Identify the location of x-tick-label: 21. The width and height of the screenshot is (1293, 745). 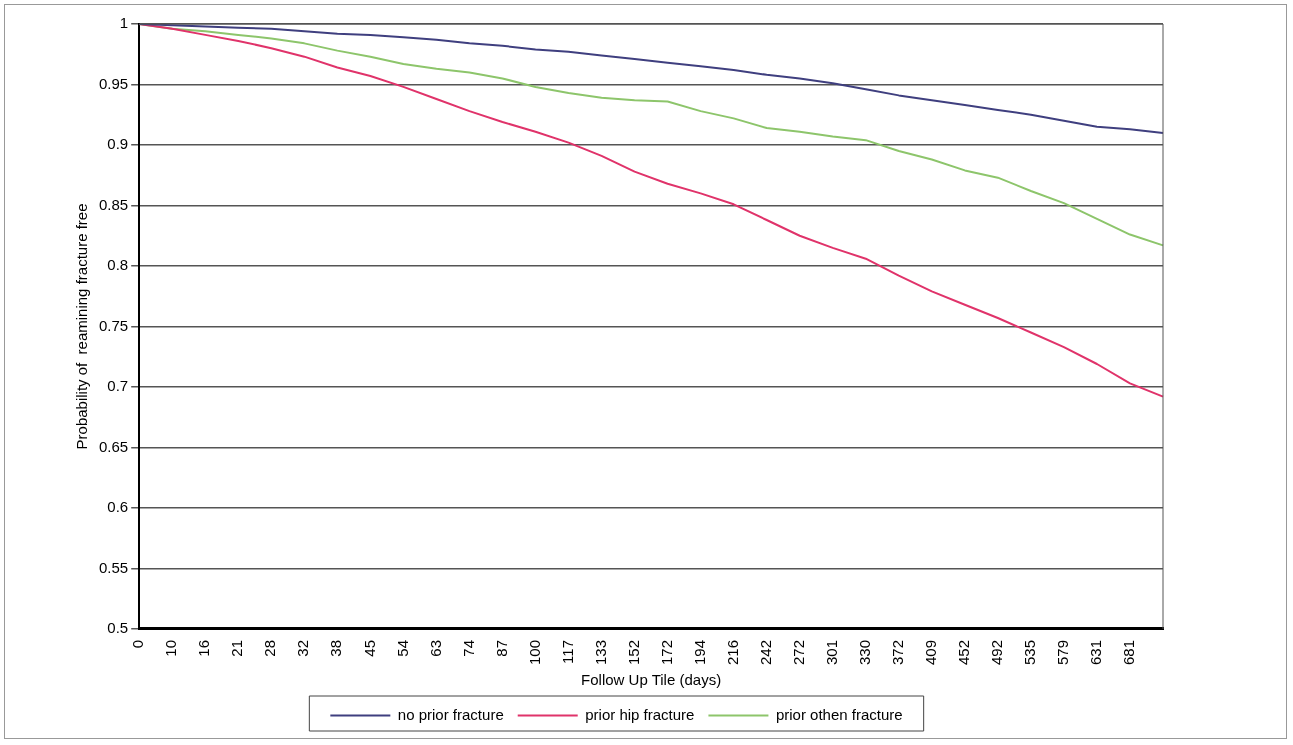
(237, 648).